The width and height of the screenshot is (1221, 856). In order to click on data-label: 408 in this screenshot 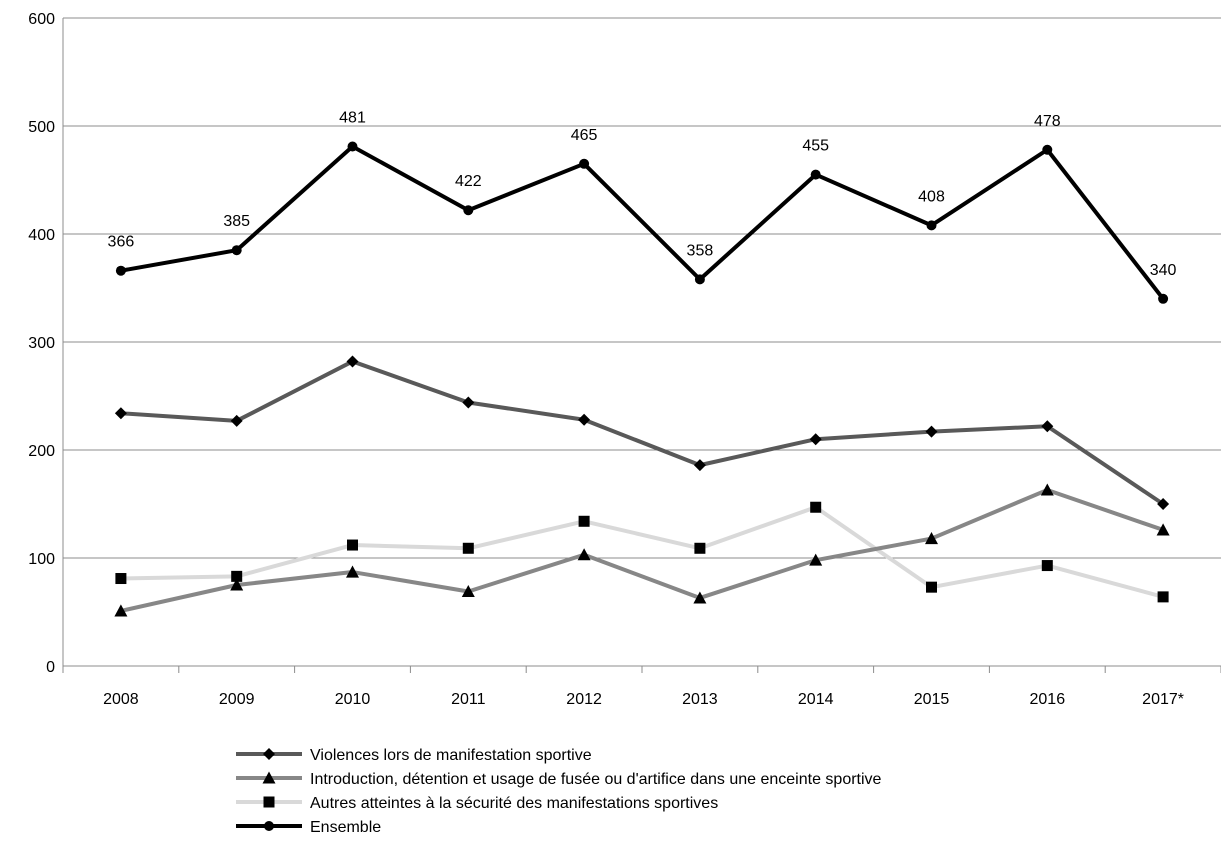, I will do `click(931, 196)`.